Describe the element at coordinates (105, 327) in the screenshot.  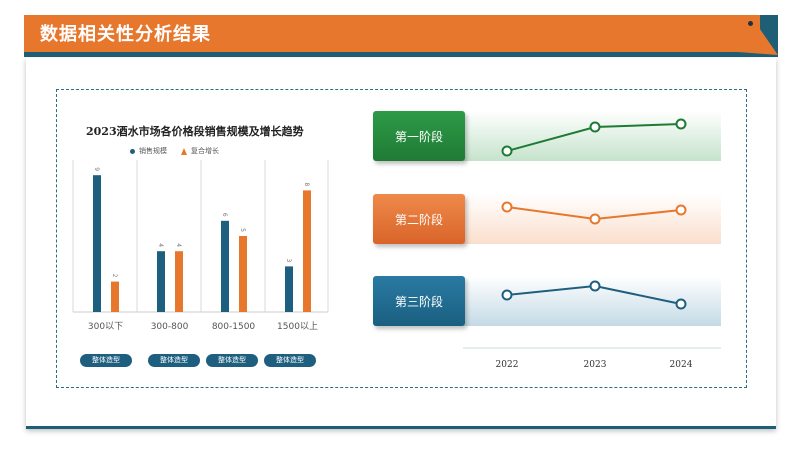
I see `category-label: 300以下` at that location.